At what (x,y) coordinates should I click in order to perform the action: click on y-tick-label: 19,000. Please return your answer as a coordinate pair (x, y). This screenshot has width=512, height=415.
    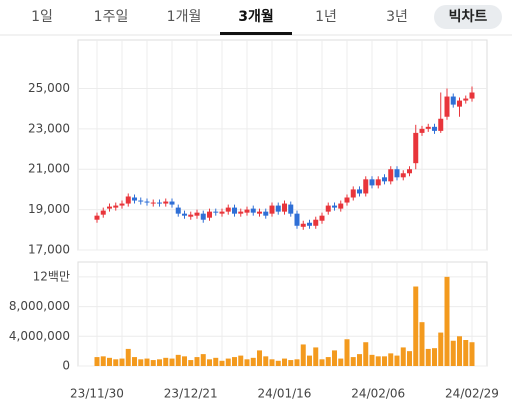
    Looking at the image, I should click on (49, 209).